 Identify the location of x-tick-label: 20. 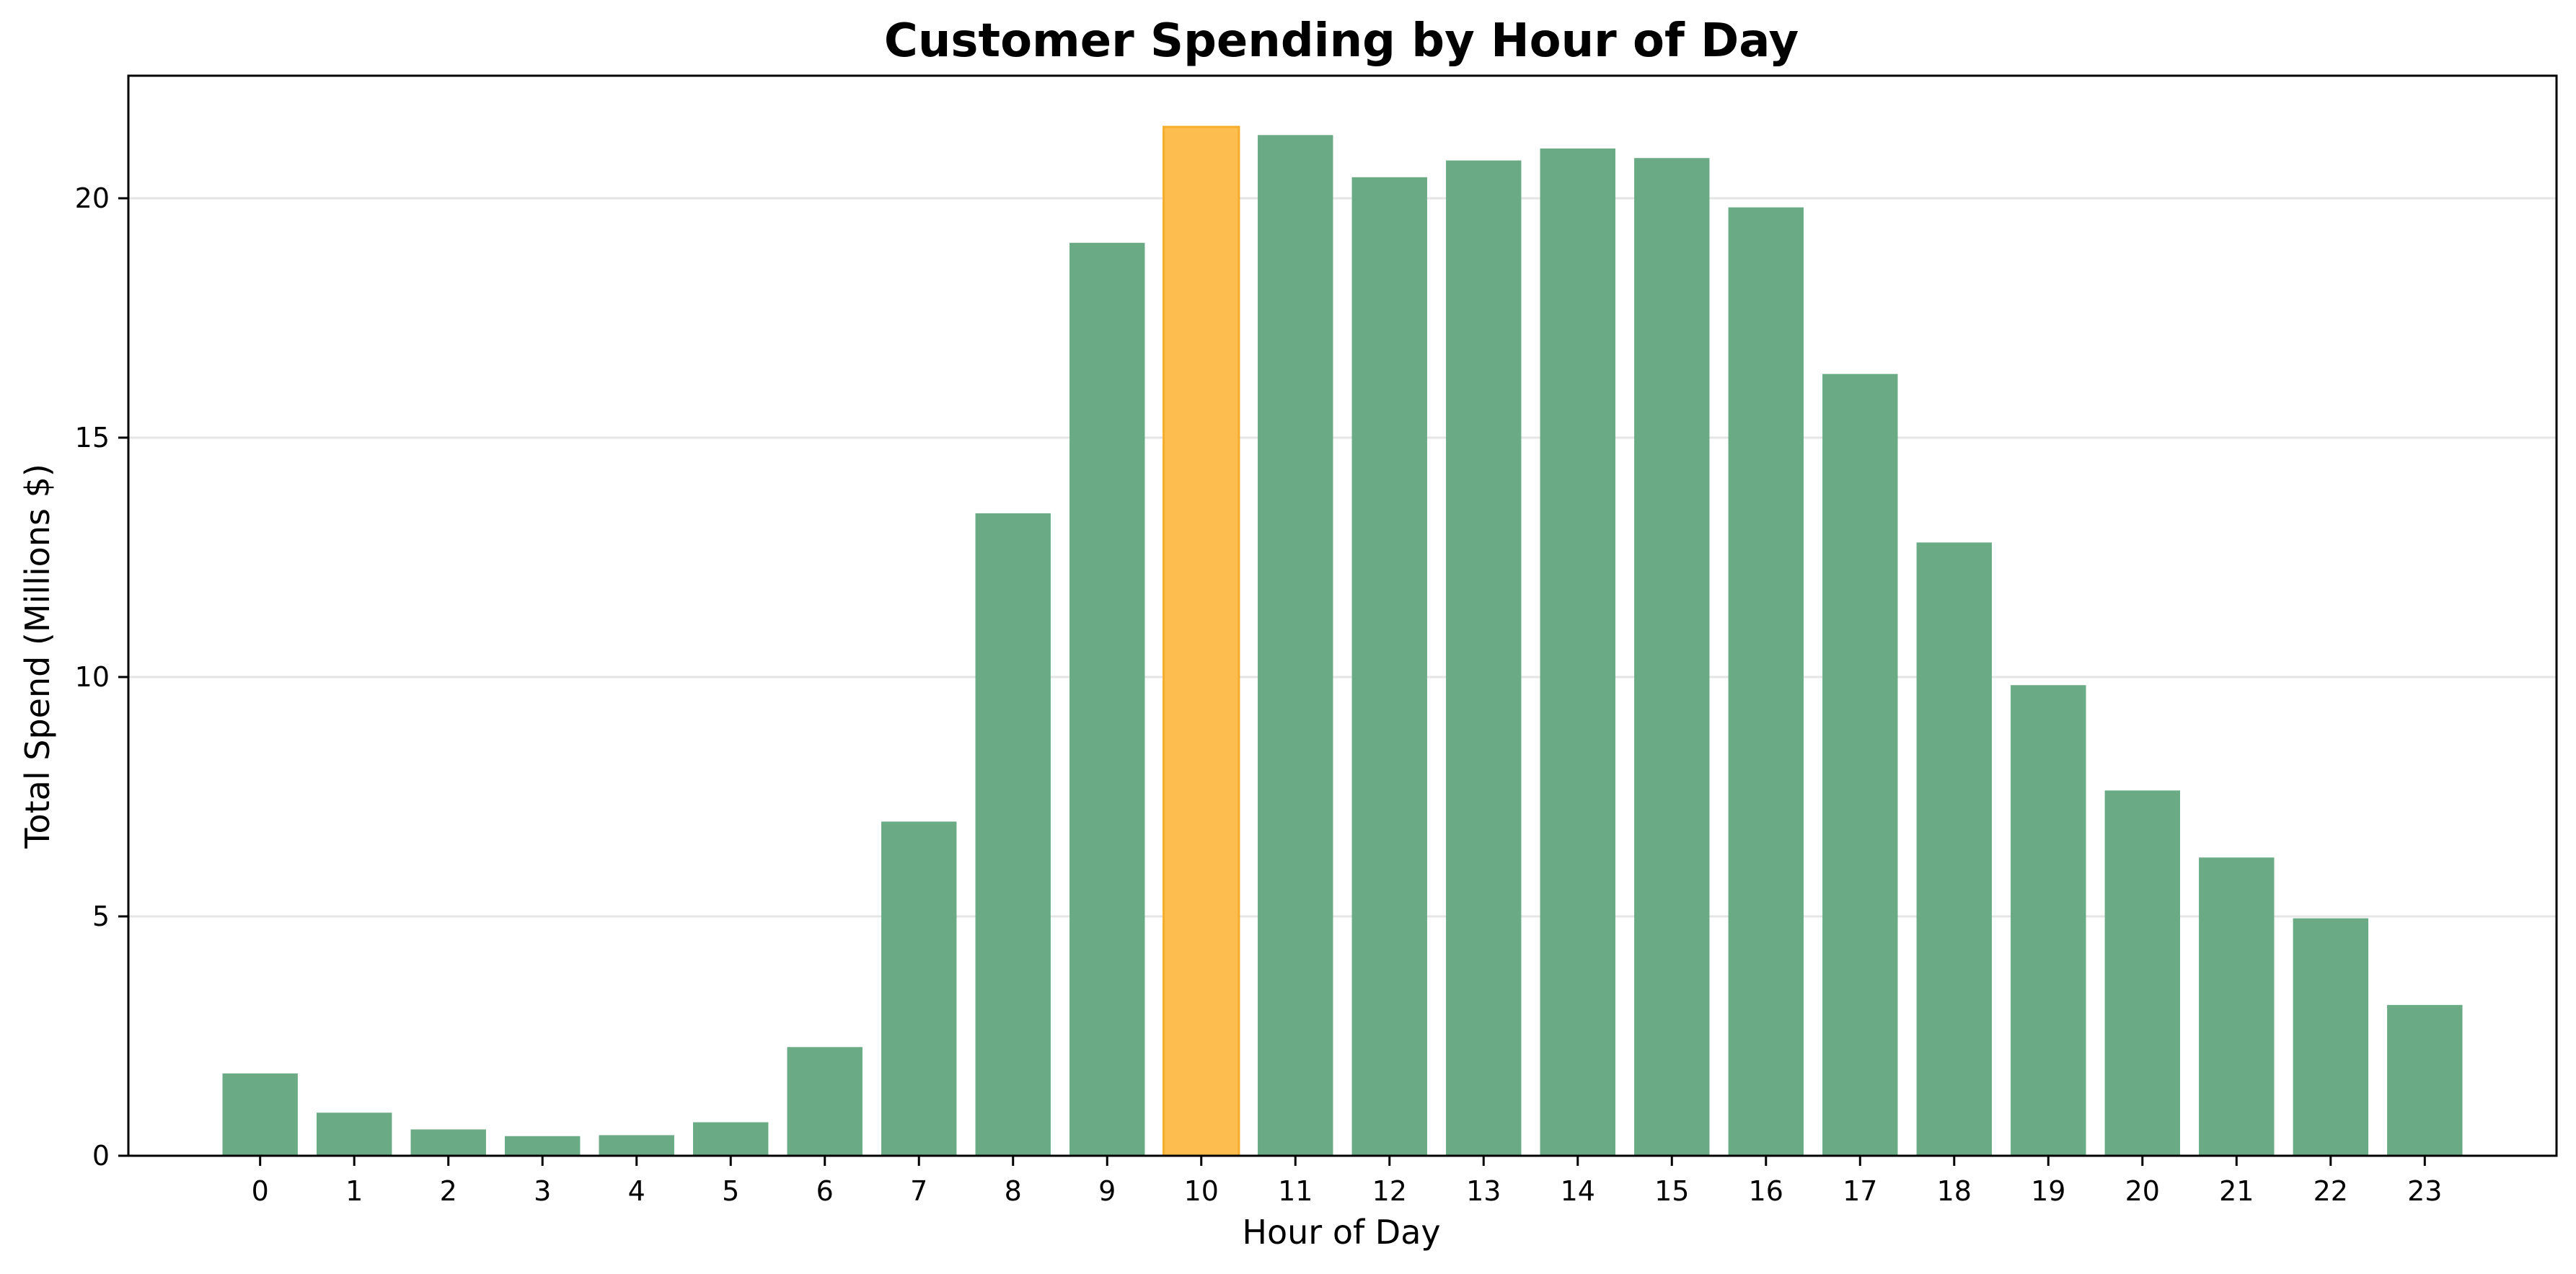
(2142, 1191).